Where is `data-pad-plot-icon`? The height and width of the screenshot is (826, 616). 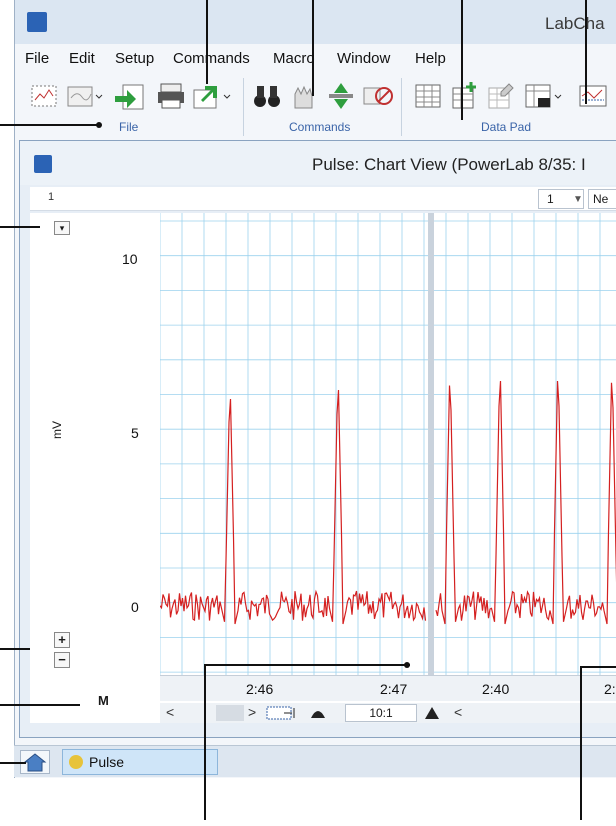
data-pad-plot-icon is located at coordinates (593, 96).